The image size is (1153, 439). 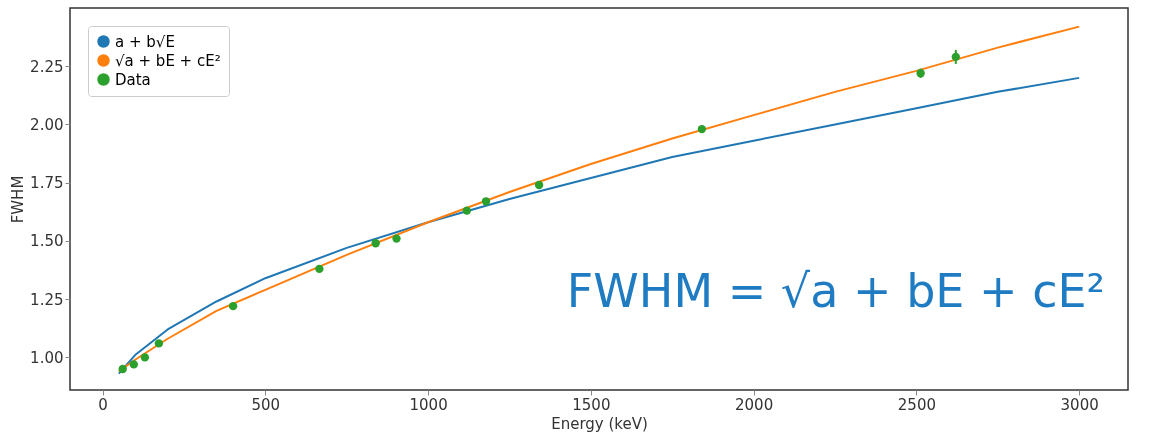 I want to click on legend-label: Data, so click(x=133, y=79).